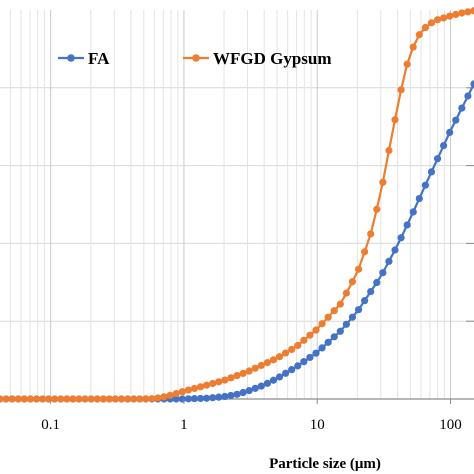  What do you see at coordinates (99, 58) in the screenshot?
I see `legend-fa-label: FA` at bounding box center [99, 58].